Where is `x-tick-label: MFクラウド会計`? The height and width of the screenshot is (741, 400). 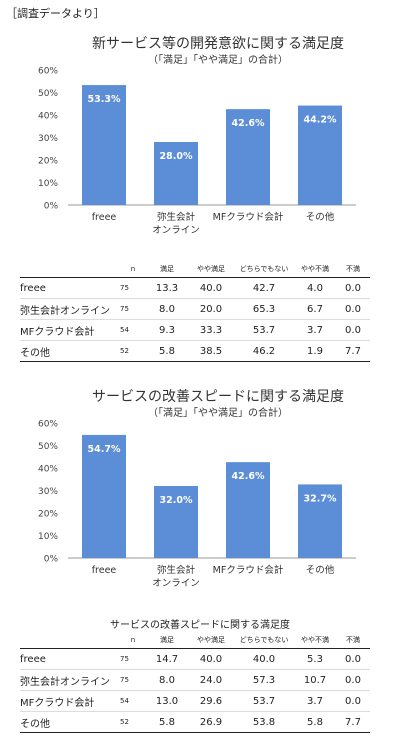
x-tick-label: MFクラウド会計 is located at coordinates (248, 217).